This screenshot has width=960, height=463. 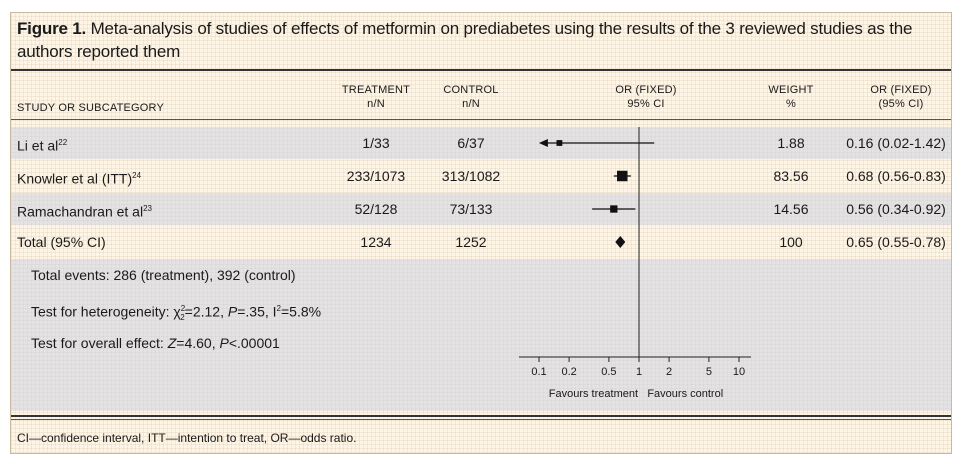 I want to click on header-control: CONTROL n/N, so click(x=471, y=97).